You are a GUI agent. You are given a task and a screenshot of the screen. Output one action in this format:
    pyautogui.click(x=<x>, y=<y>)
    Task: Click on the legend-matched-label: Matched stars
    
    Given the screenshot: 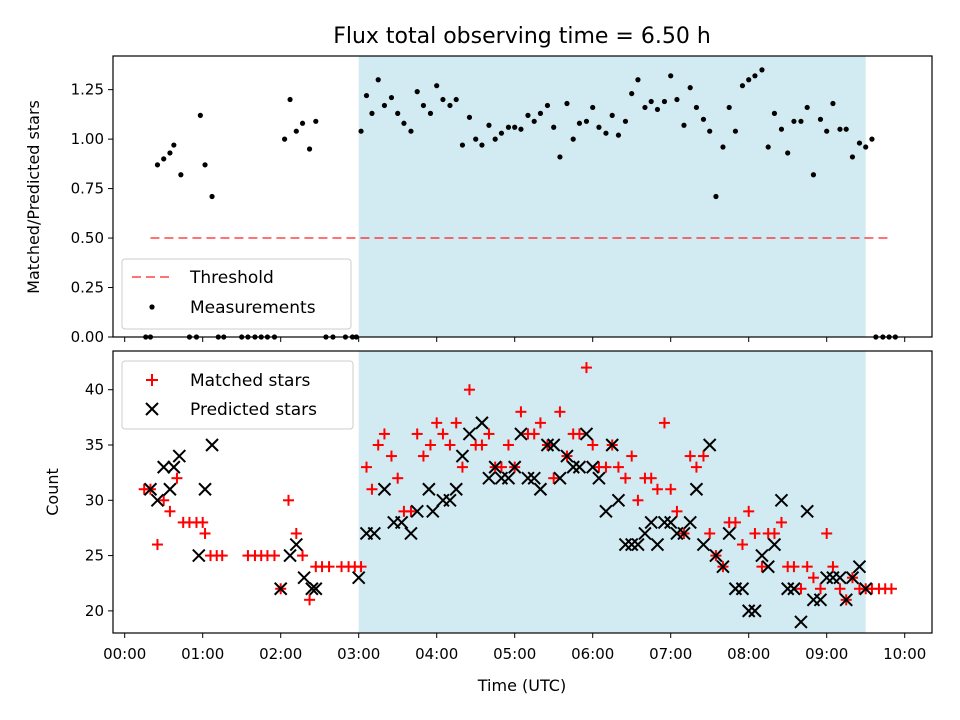 What is the action you would take?
    pyautogui.click(x=250, y=381)
    